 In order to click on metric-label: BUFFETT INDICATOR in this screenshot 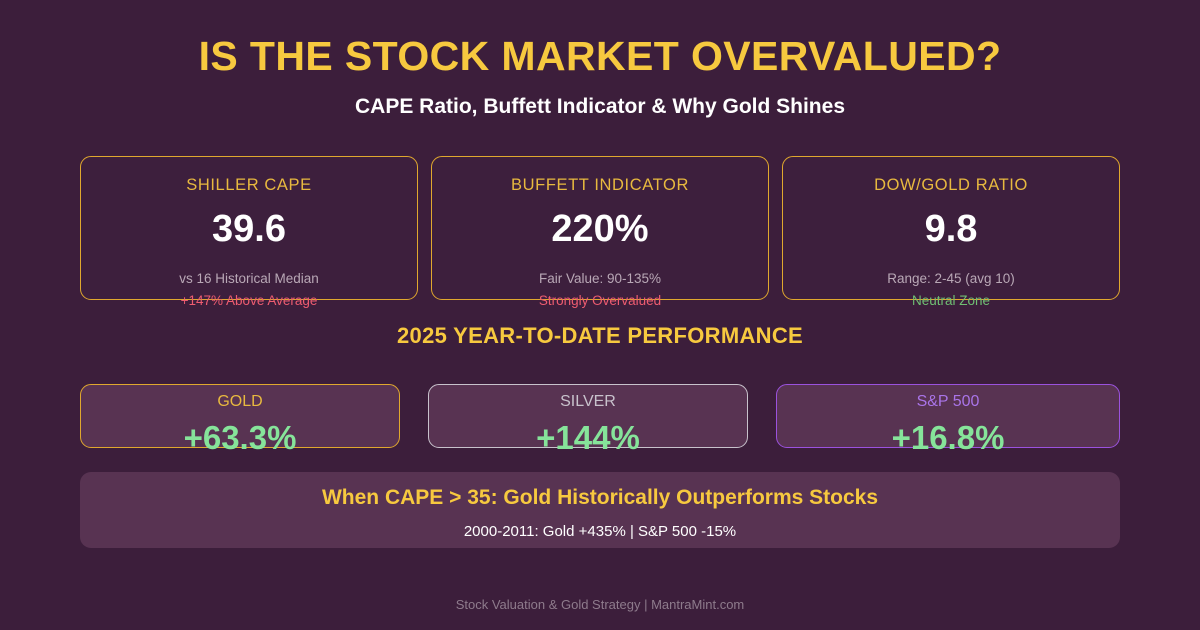, I will do `click(600, 185)`.